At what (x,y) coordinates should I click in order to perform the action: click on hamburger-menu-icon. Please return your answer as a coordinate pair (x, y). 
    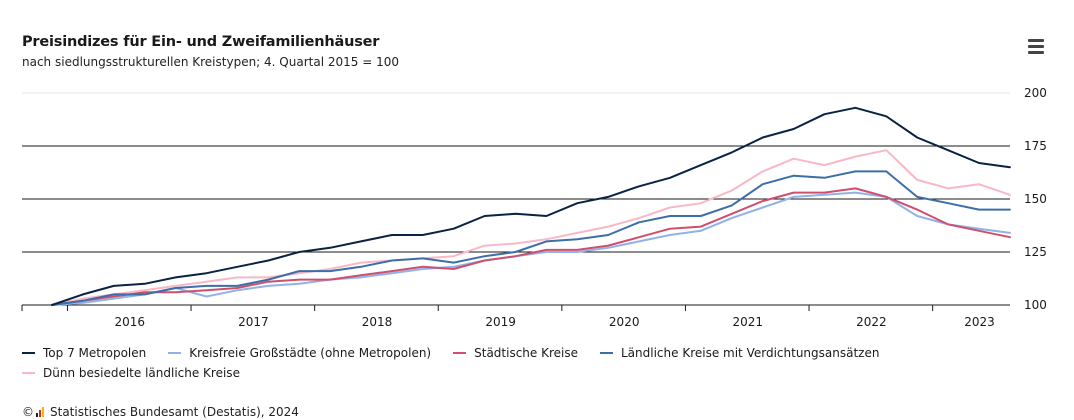
    Looking at the image, I should click on (1035, 47).